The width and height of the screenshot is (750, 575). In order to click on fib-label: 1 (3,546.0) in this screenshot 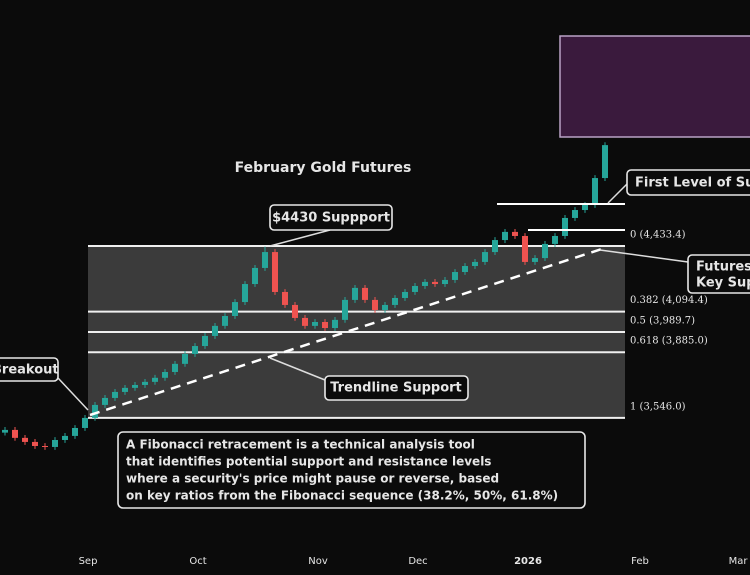, I will do `click(658, 406)`.